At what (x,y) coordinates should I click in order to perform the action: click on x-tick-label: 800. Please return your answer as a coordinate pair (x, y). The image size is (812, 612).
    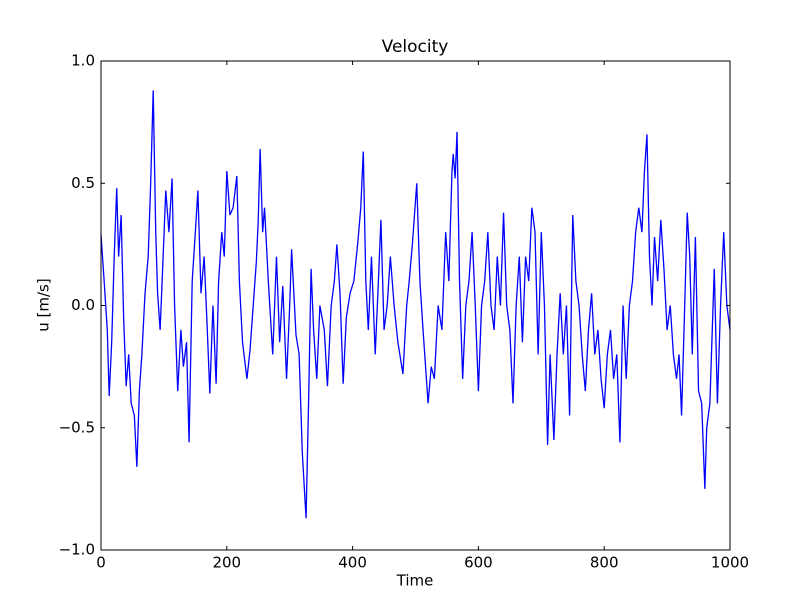
    Looking at the image, I should click on (604, 563).